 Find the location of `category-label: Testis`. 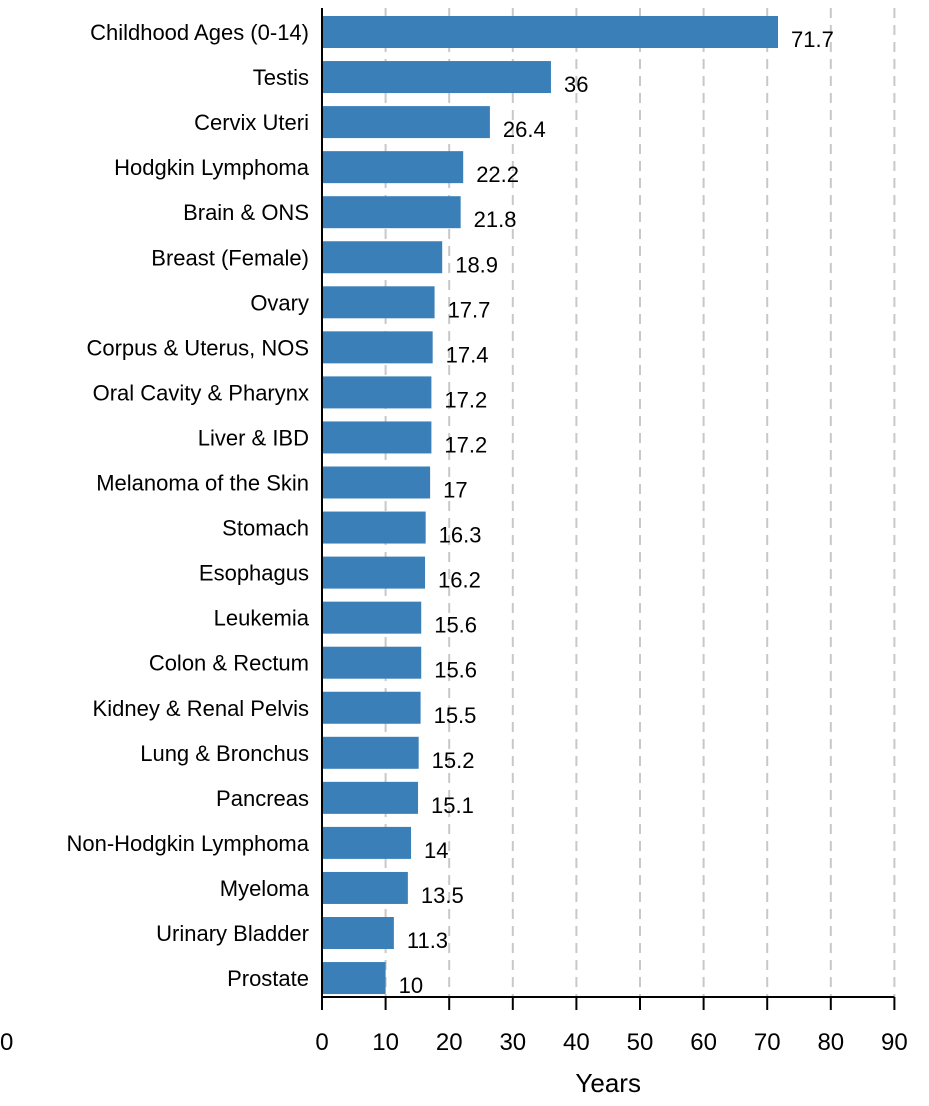

category-label: Testis is located at coordinates (281, 77).